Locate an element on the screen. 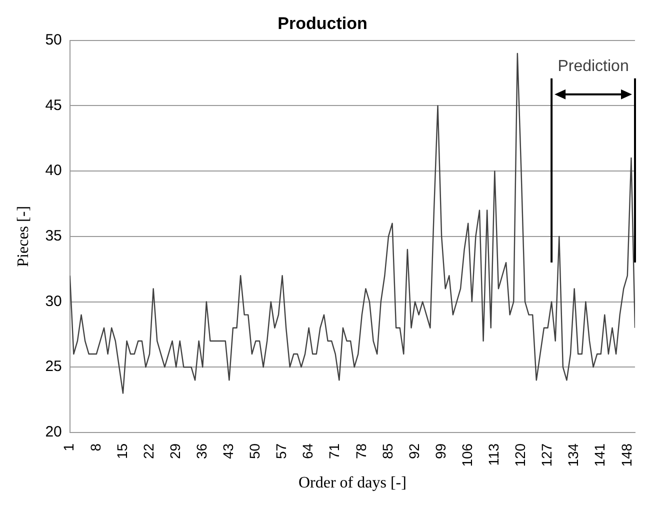 The width and height of the screenshot is (653, 507). y-axis-title: Pieces [-] is located at coordinates (23, 236).